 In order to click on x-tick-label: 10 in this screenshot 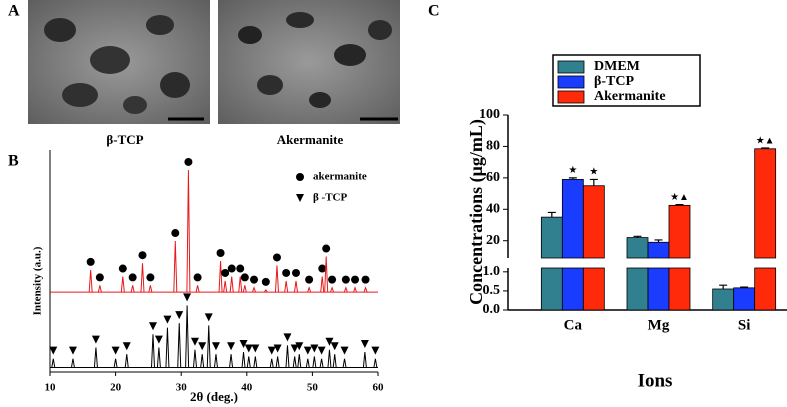, I will do `click(51, 388)`.